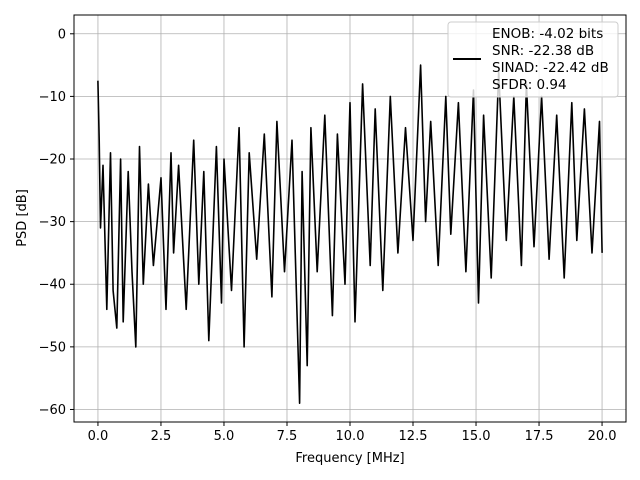 The height and width of the screenshot is (480, 640). Describe the element at coordinates (350, 436) in the screenshot. I see `x-tick-label: 10.0` at that location.